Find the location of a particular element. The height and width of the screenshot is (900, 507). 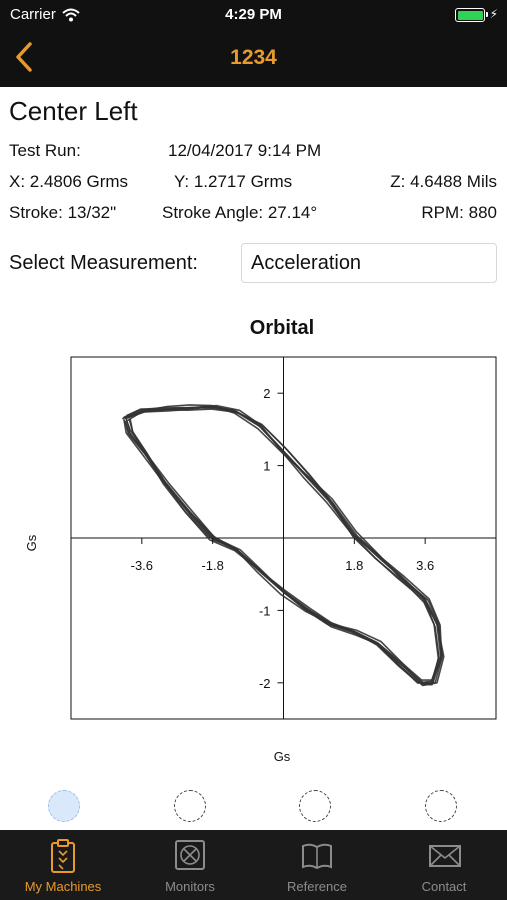

y-tick-label: 2 is located at coordinates (266, 393).